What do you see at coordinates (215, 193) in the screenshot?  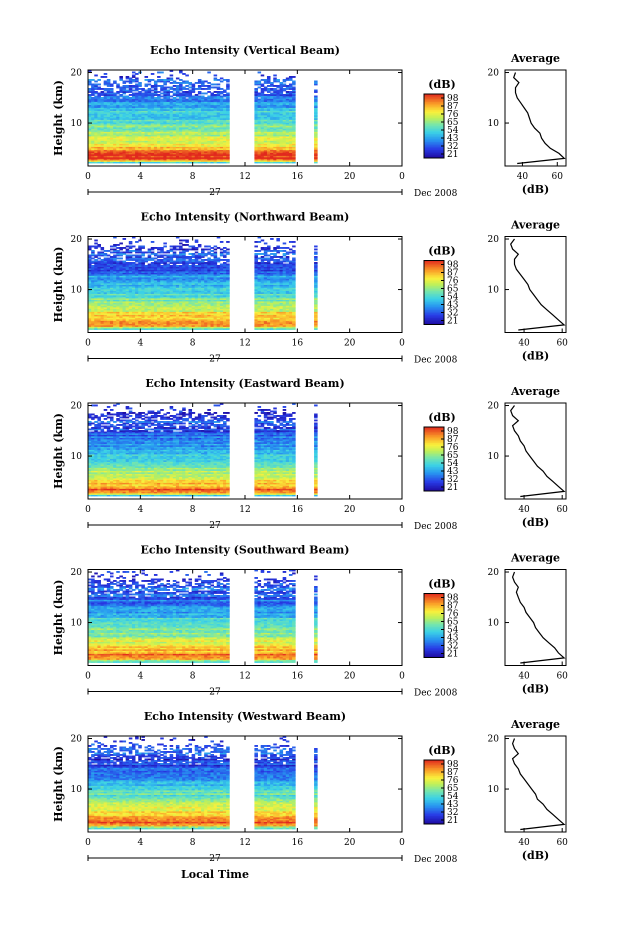 I see `date-day-label: 27` at bounding box center [215, 193].